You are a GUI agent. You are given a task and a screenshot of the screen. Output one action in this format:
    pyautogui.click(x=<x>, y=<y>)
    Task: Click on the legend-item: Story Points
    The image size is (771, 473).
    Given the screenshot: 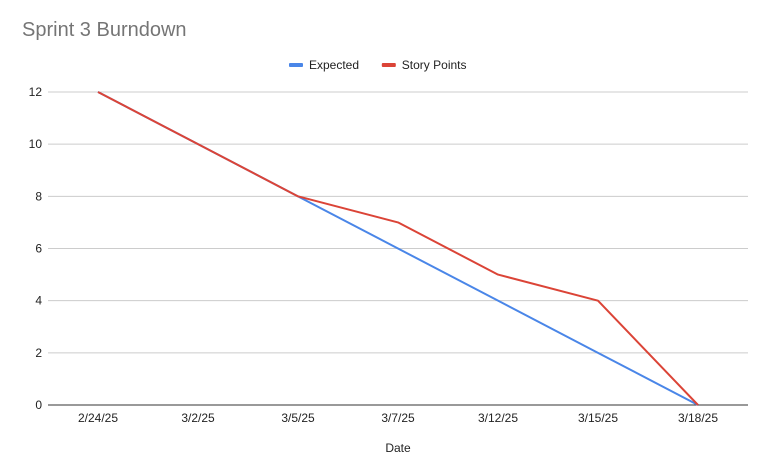 What is the action you would take?
    pyautogui.click(x=424, y=65)
    